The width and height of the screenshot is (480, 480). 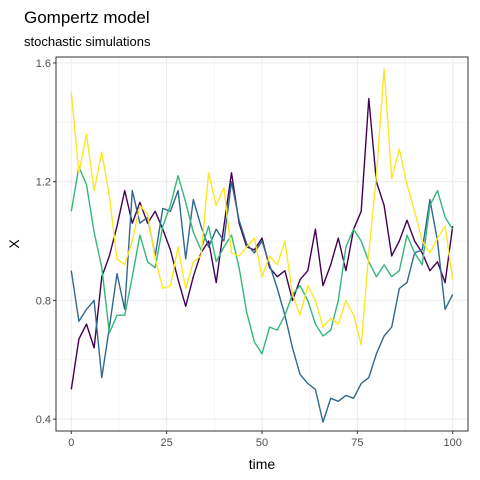 I want to click on x-axis-title: time, so click(x=262, y=464).